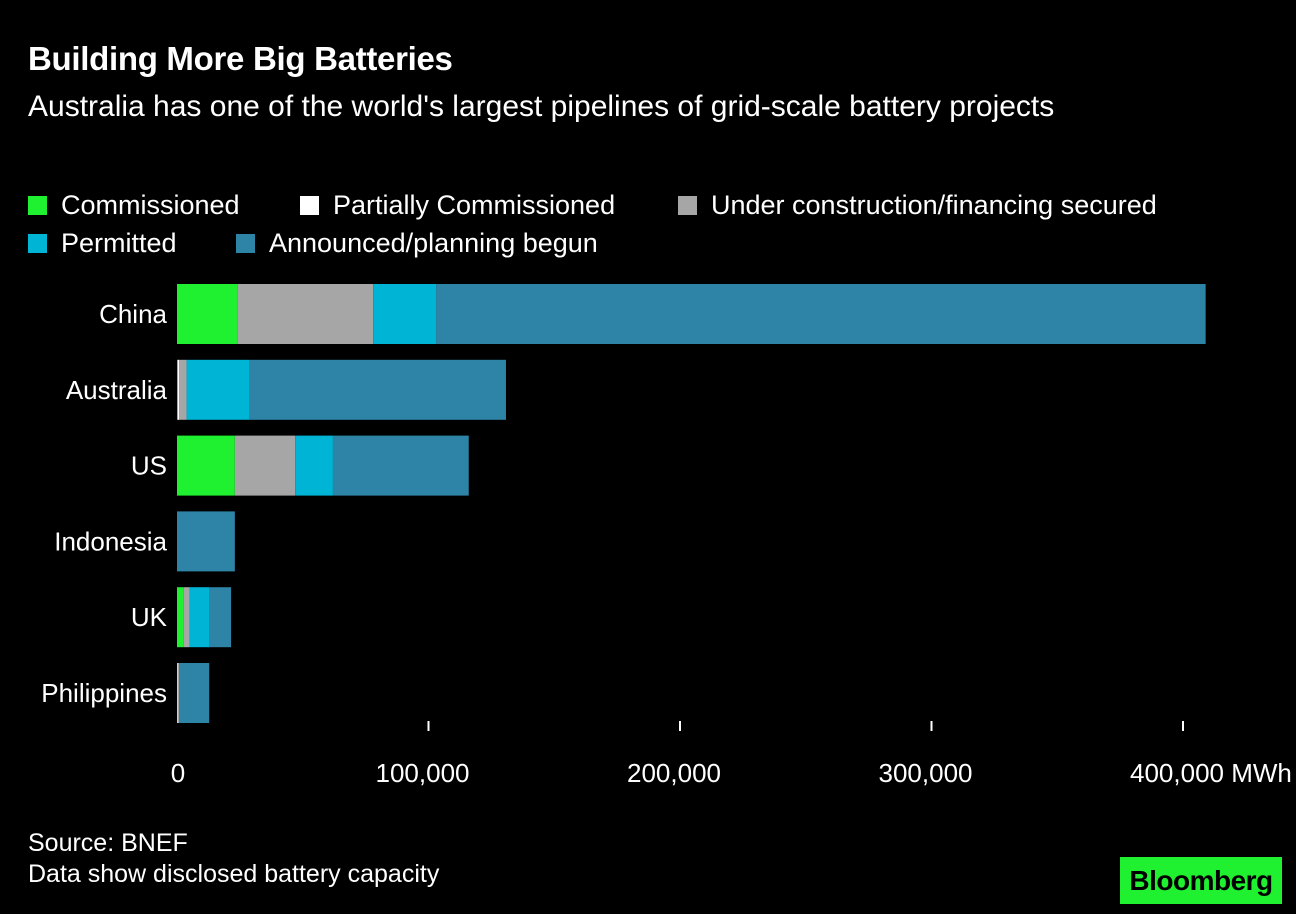  I want to click on bloomberg-logo: Bloomberg, so click(1201, 880).